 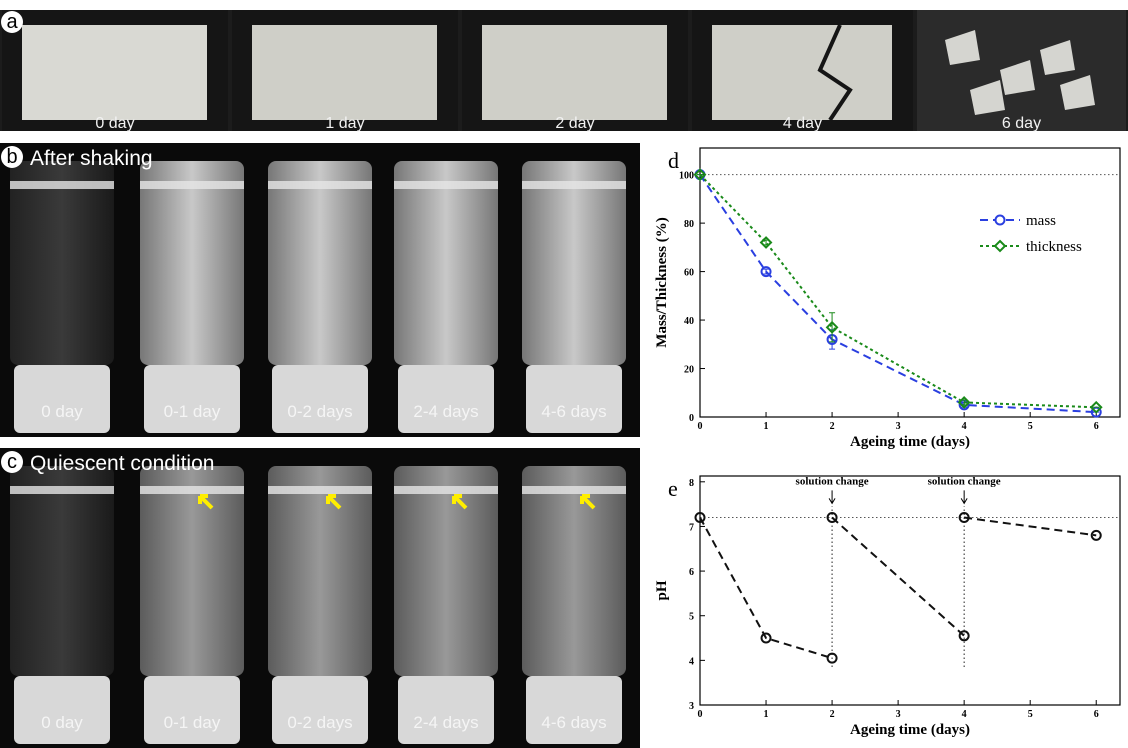 What do you see at coordinates (964, 714) in the screenshot?
I see `x-tick-label: 4` at bounding box center [964, 714].